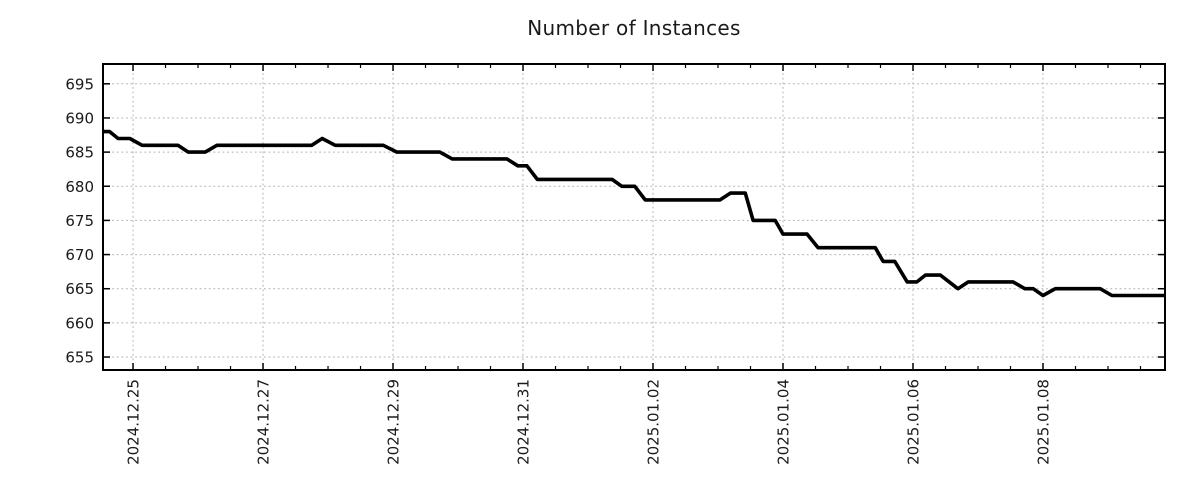 This screenshot has width=1200, height=500. What do you see at coordinates (79, 118) in the screenshot?
I see `y-tick-label: 690` at bounding box center [79, 118].